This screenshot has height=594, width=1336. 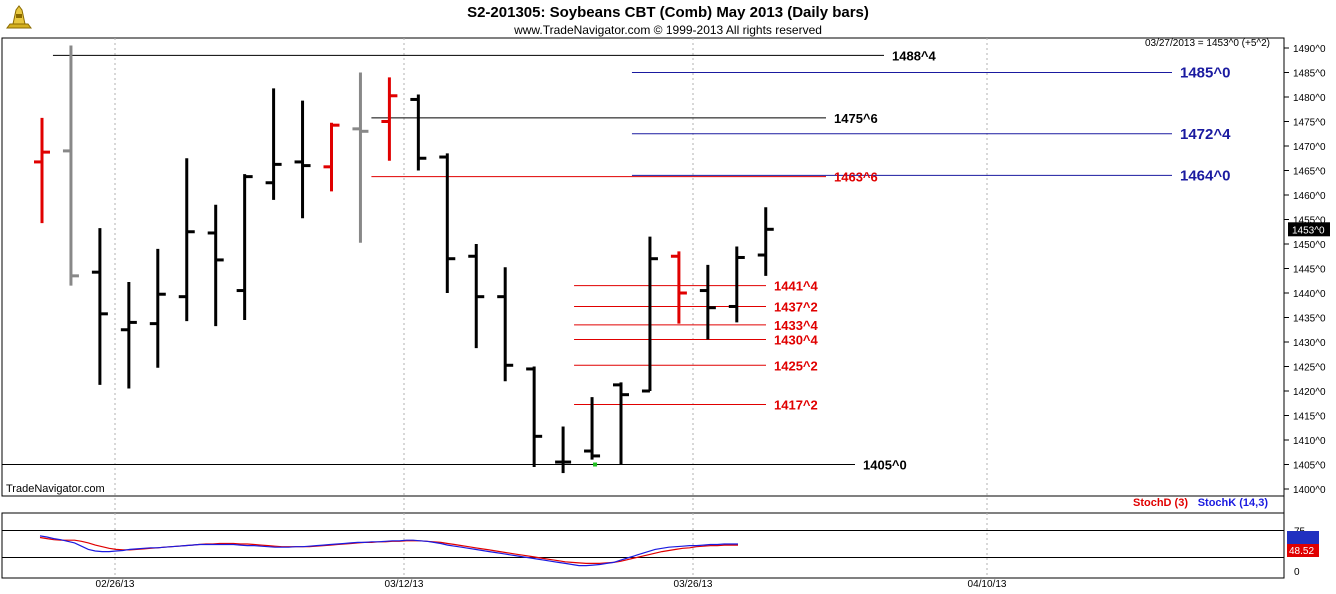 I want to click on level-label: 1488^4, so click(x=914, y=55).